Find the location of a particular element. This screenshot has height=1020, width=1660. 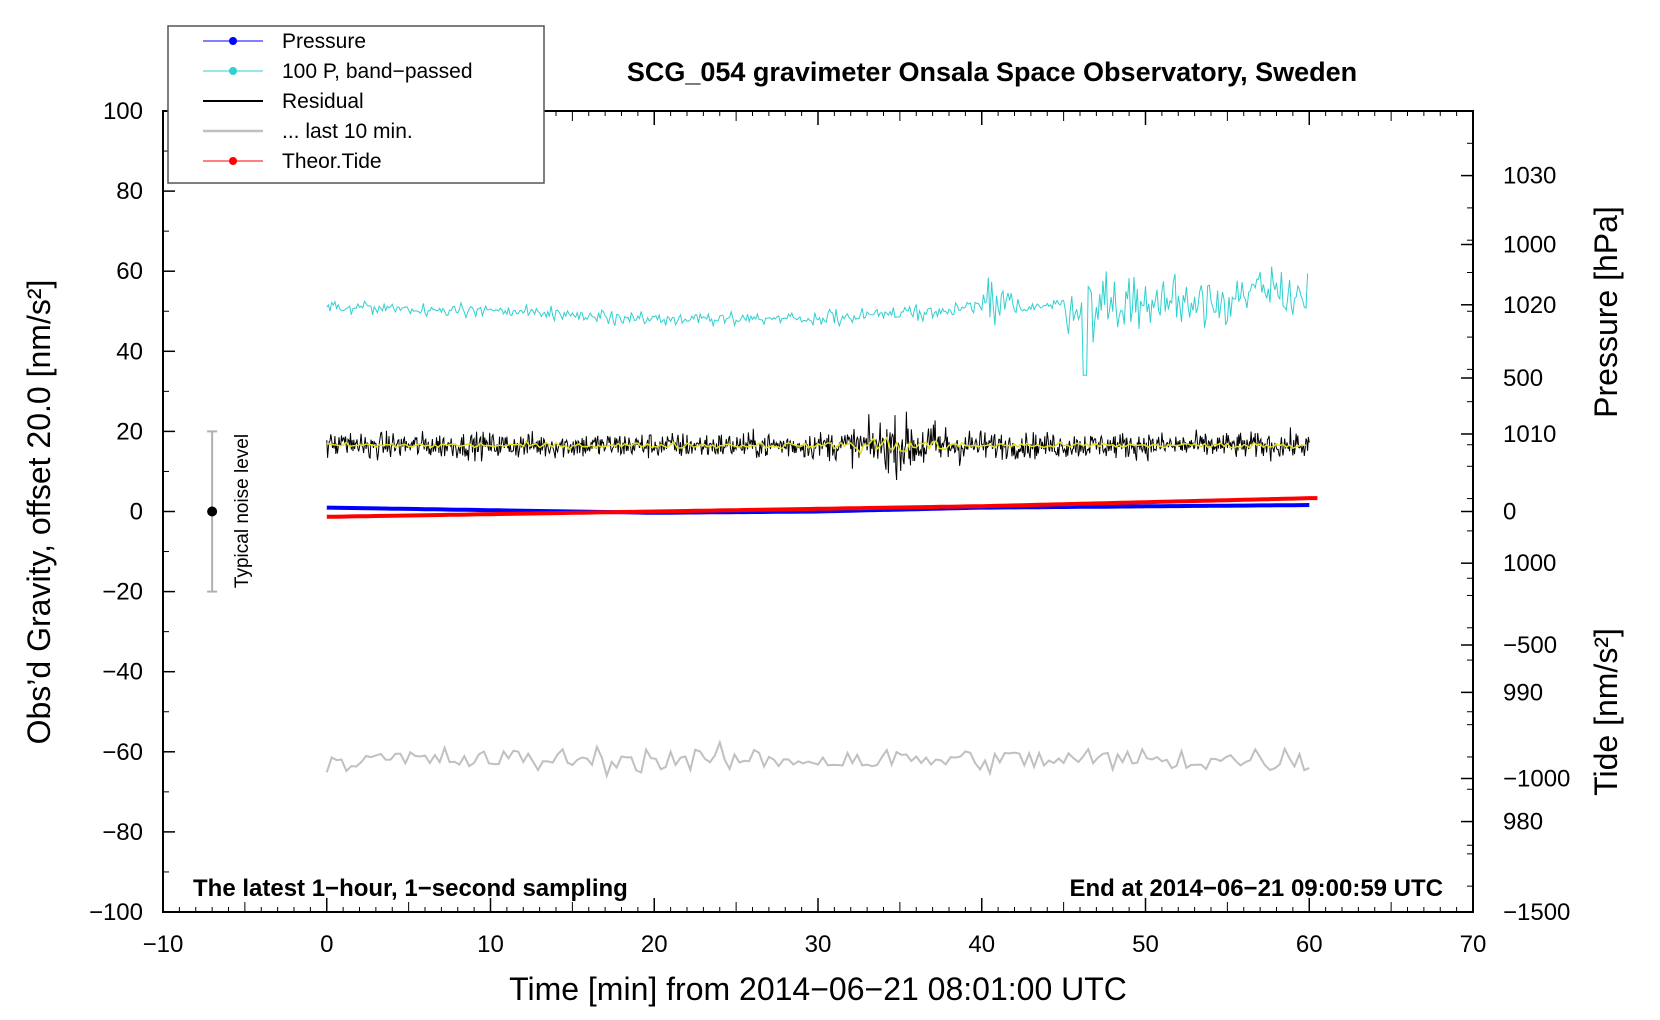

legend-item-theor-tide: Theor.Tide is located at coordinates (292, 161).